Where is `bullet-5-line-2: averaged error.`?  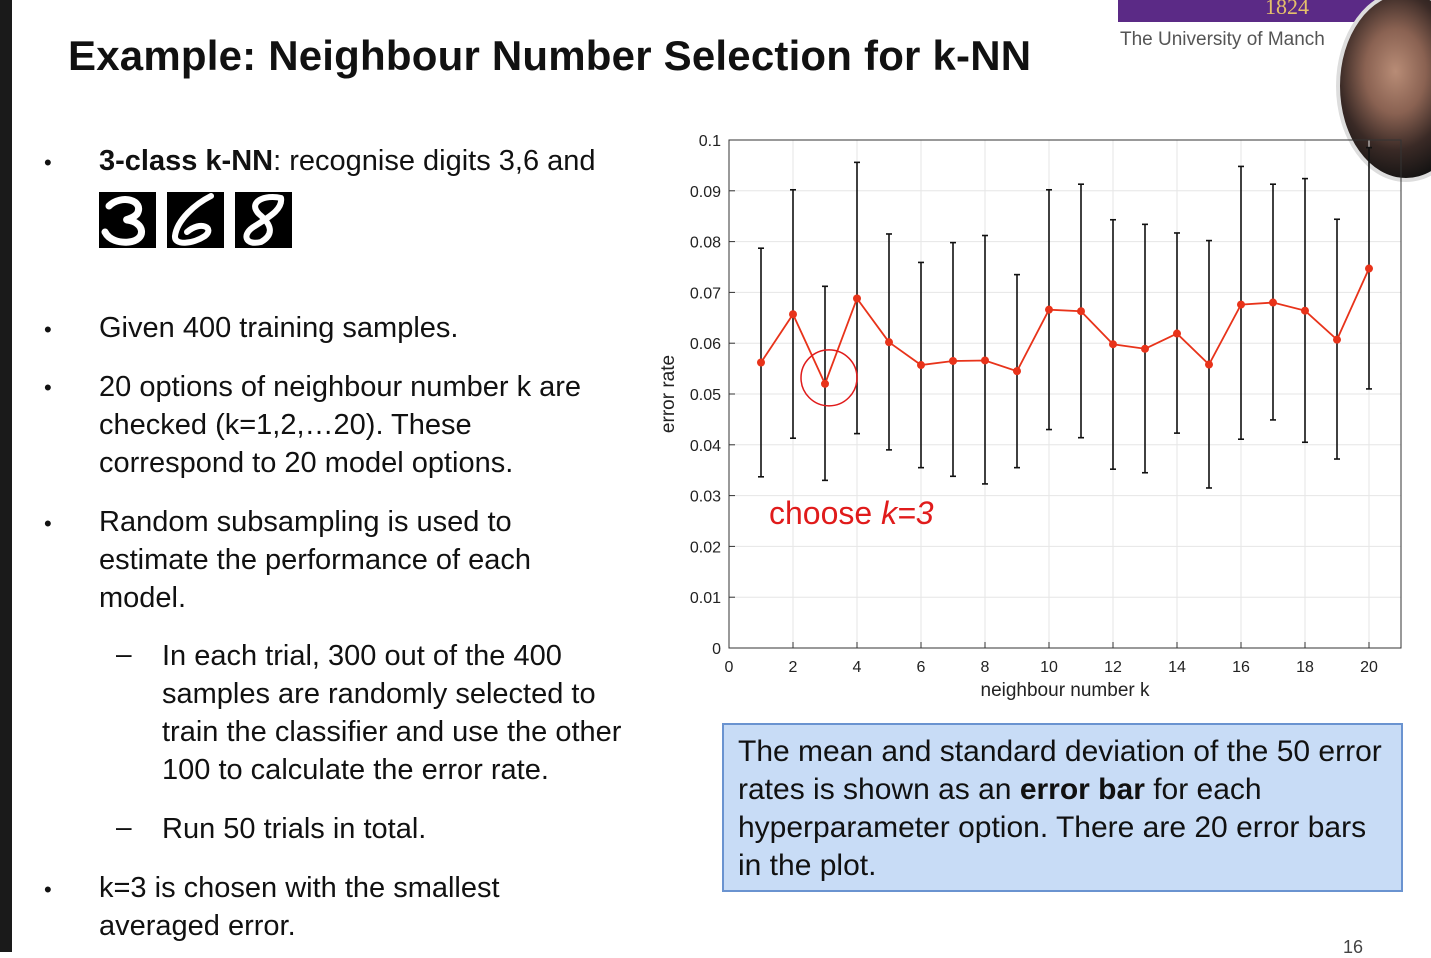
bullet-5-line-2: averaged error. is located at coordinates (197, 926).